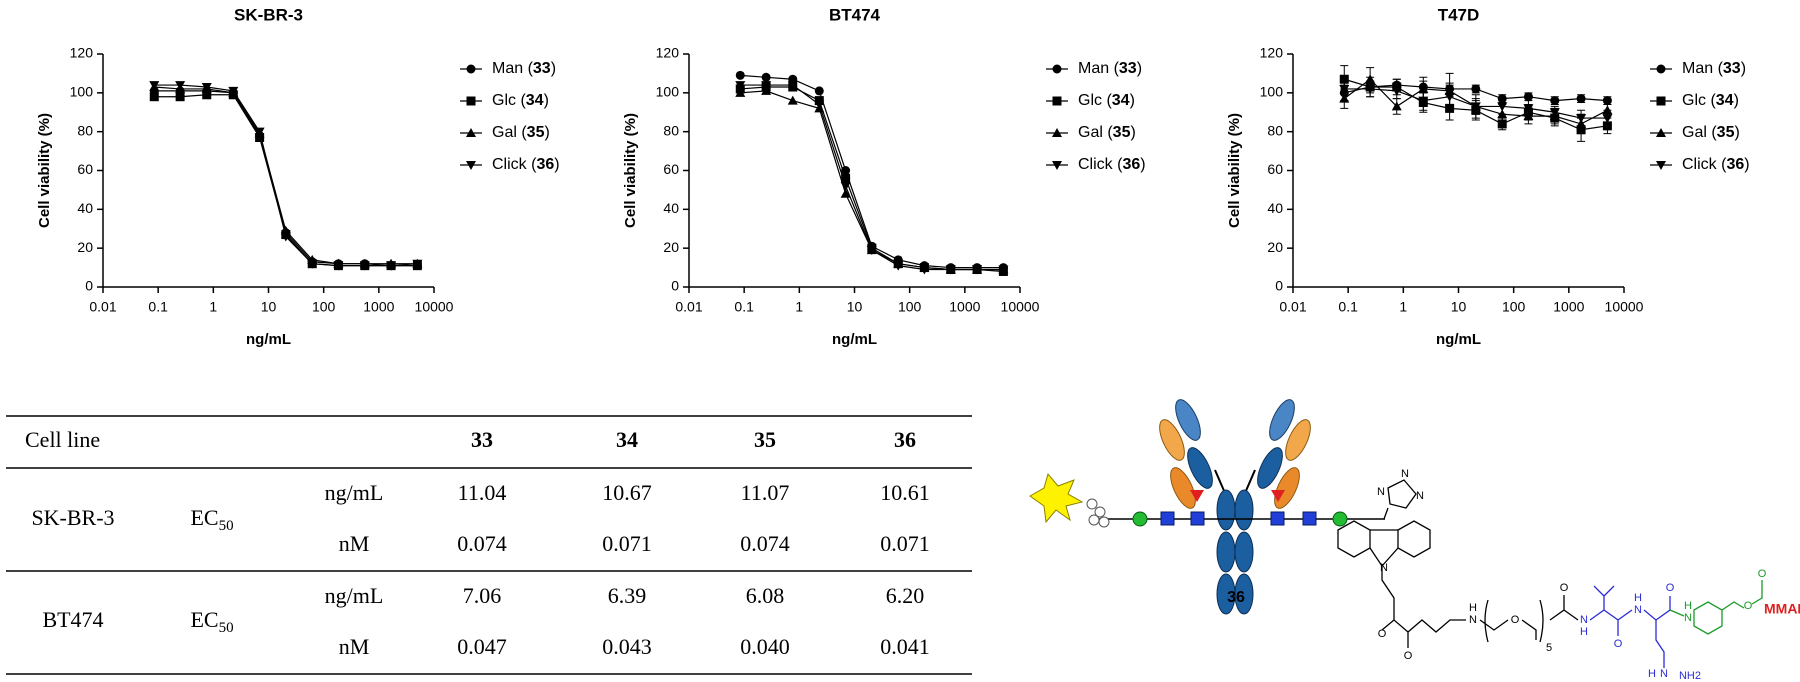 This screenshot has height=682, width=1800. I want to click on x-tick-label: 0.1, so click(1348, 307).